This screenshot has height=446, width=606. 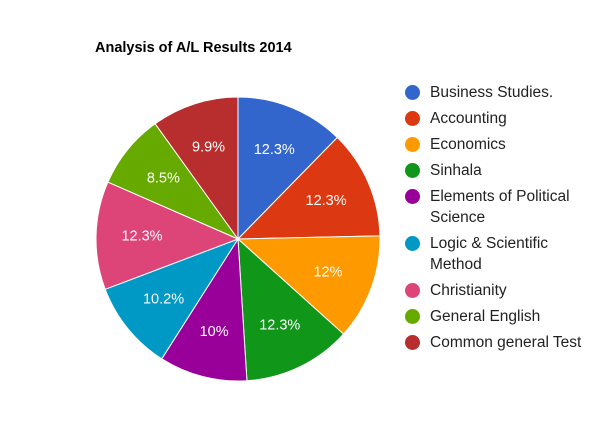 I want to click on legend-item: Business Studies., so click(x=502, y=92).